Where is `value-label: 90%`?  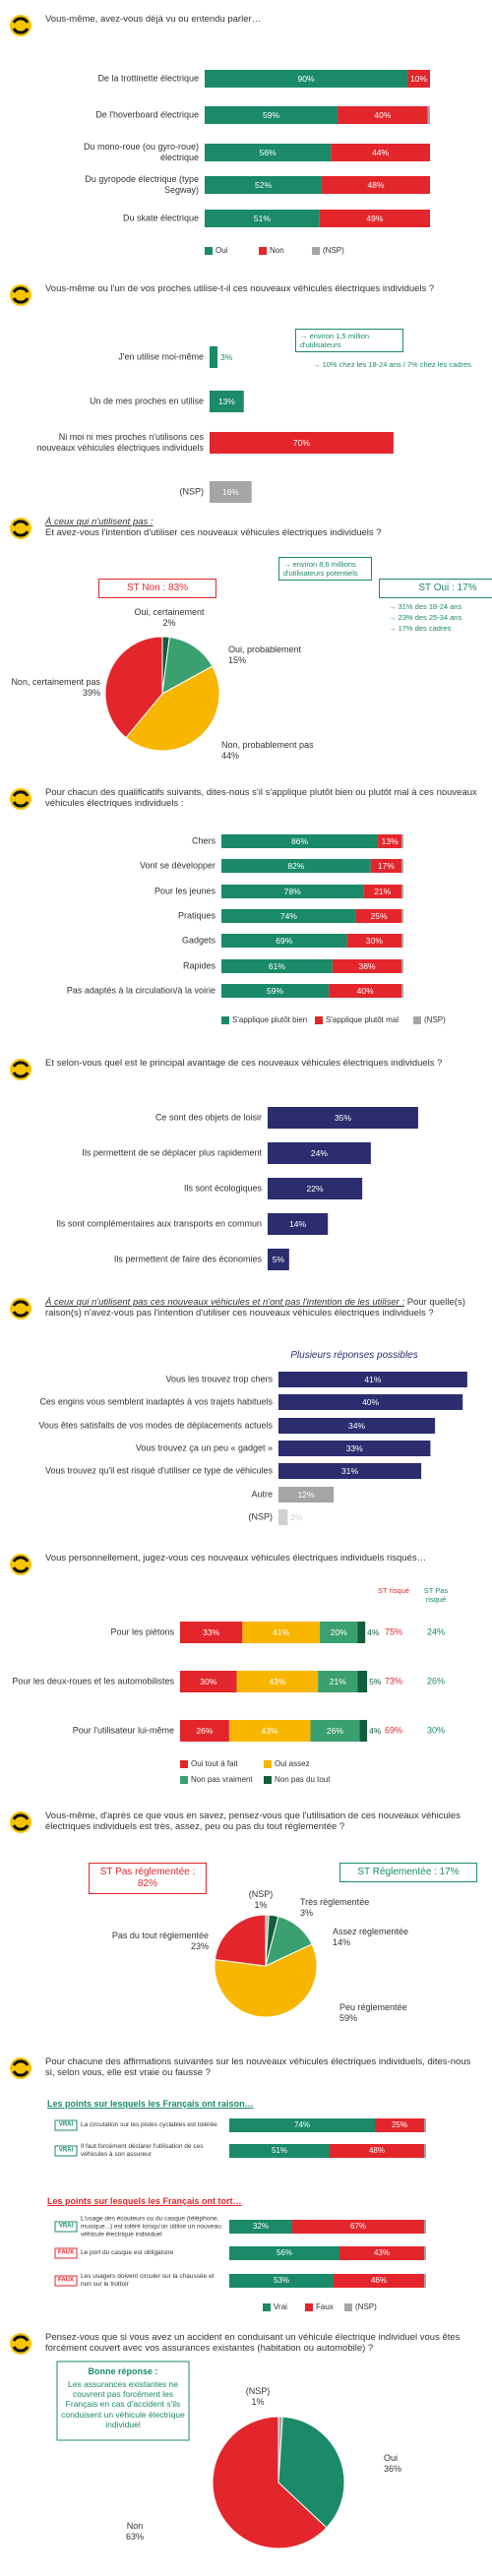 value-label: 90% is located at coordinates (306, 78).